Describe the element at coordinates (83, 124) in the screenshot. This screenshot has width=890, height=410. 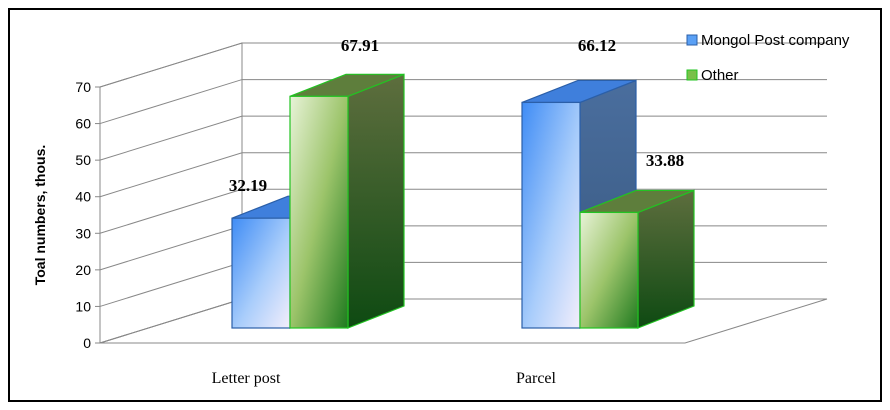
I see `y-tick-label: 60` at that location.